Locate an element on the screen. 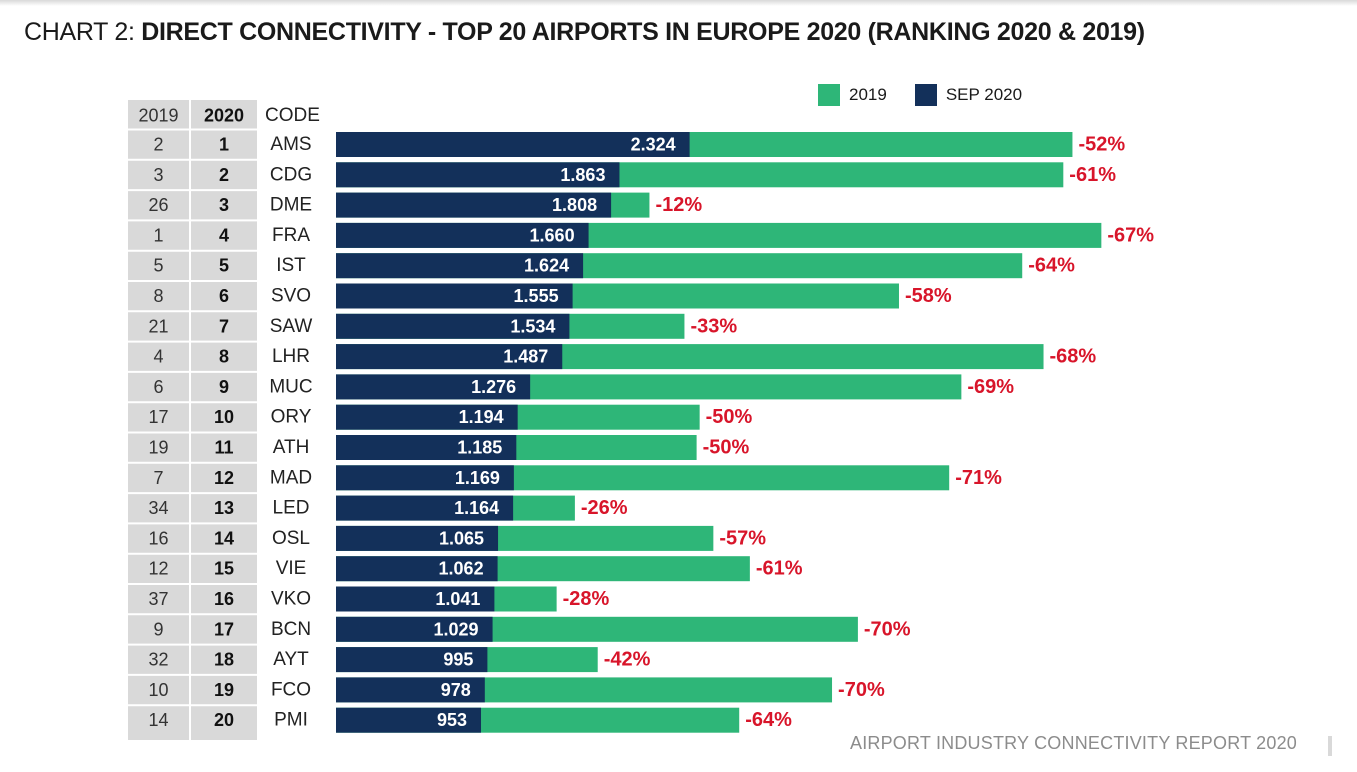  rank-2020-label: 20 is located at coordinates (224, 720).